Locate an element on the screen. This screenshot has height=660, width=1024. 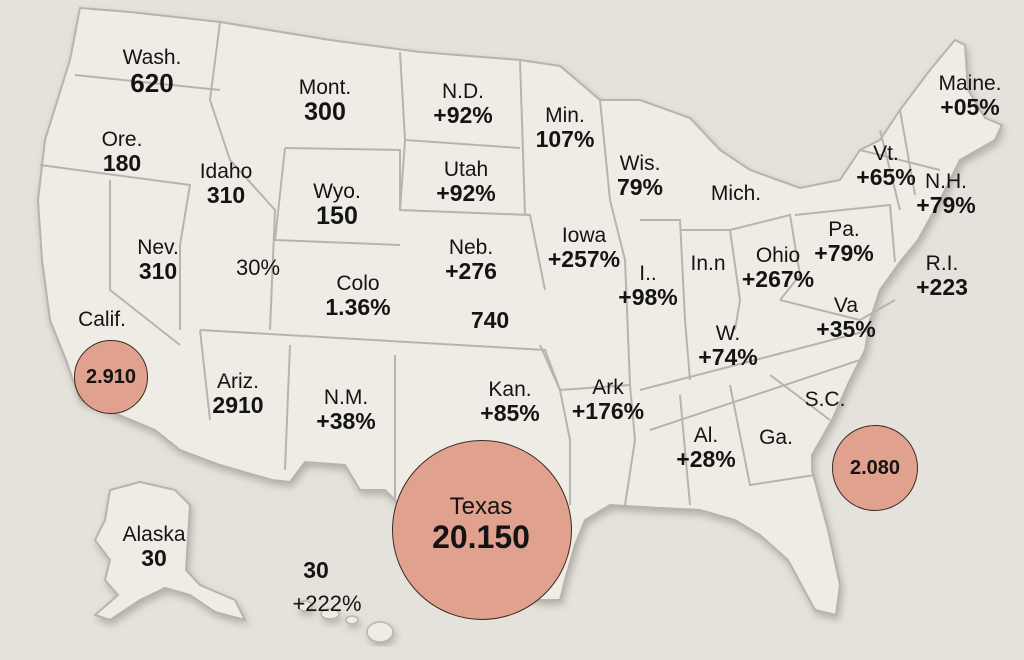
state-label-wyo: Wyo. 150 is located at coordinates (337, 205).